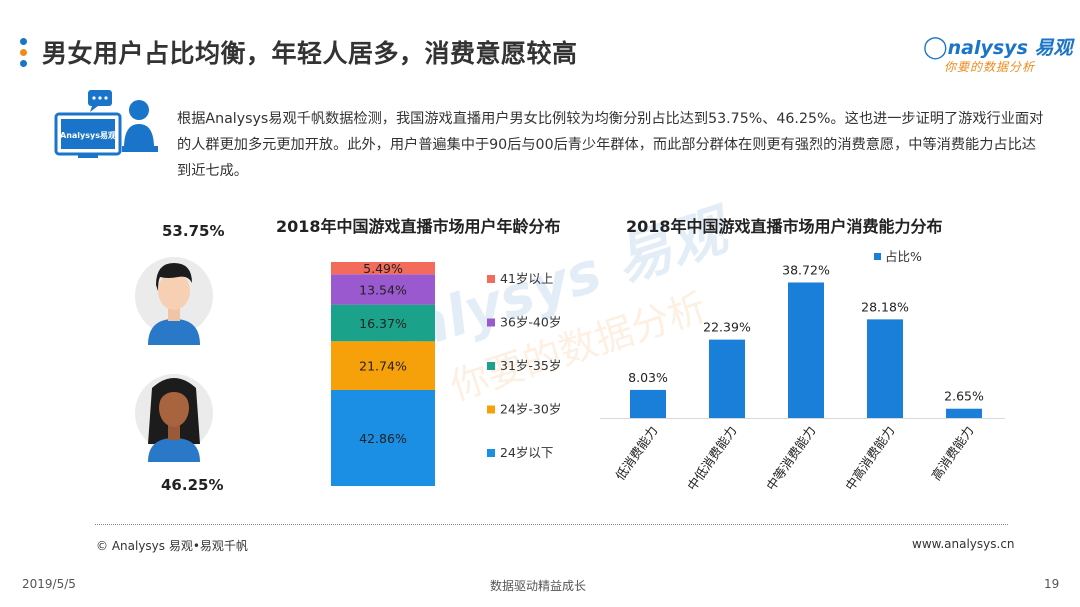 Image resolution: width=1080 pixels, height=607 pixels. I want to click on age-segment-label-3: 13.54%, so click(383, 289).